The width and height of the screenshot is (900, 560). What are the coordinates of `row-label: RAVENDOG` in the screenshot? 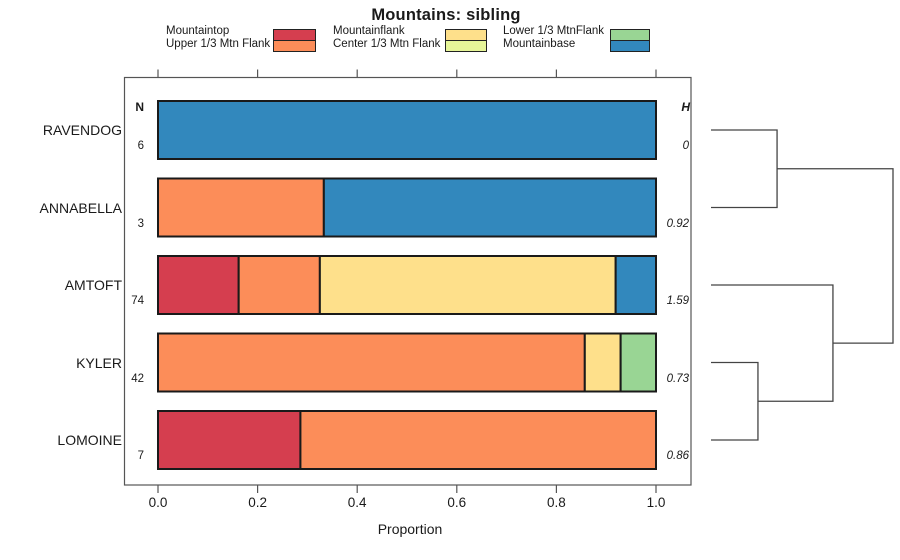 It's located at (82, 130).